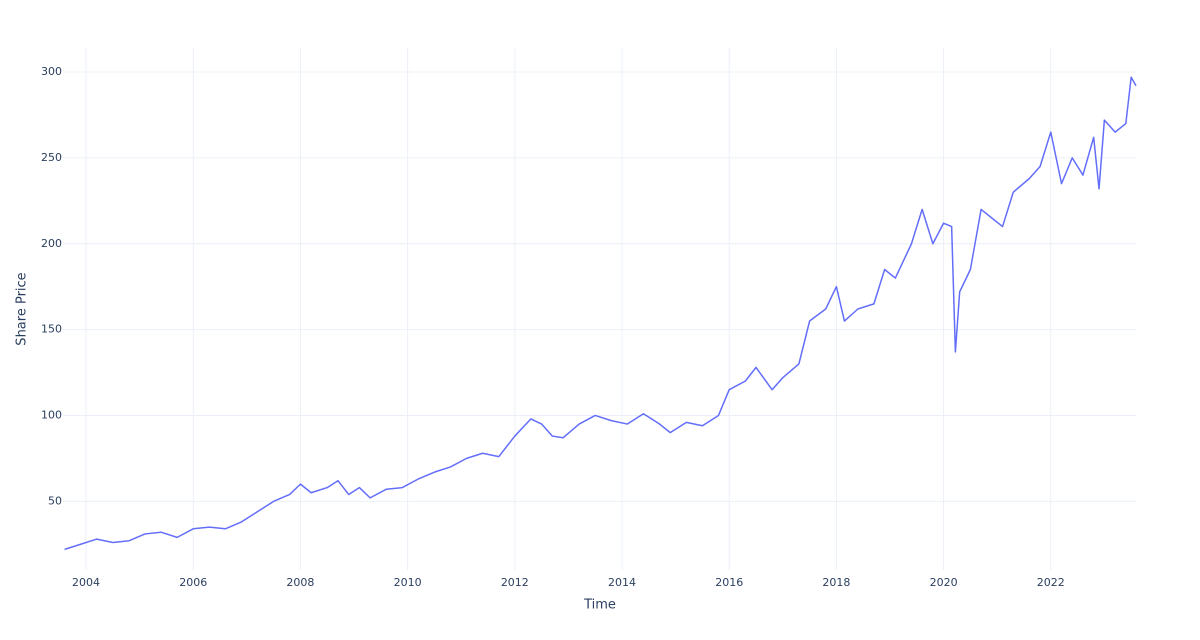  Describe the element at coordinates (1051, 582) in the screenshot. I see `x-tick-label: 2022` at that location.